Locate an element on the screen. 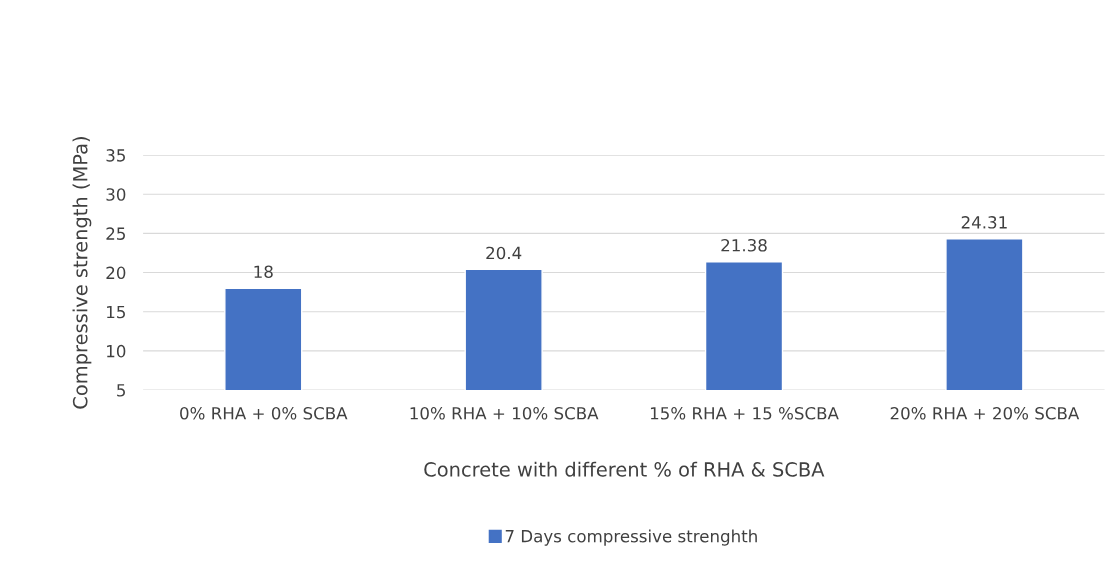 The width and height of the screenshot is (1118, 583). y-tick-label: 35 is located at coordinates (115, 155).